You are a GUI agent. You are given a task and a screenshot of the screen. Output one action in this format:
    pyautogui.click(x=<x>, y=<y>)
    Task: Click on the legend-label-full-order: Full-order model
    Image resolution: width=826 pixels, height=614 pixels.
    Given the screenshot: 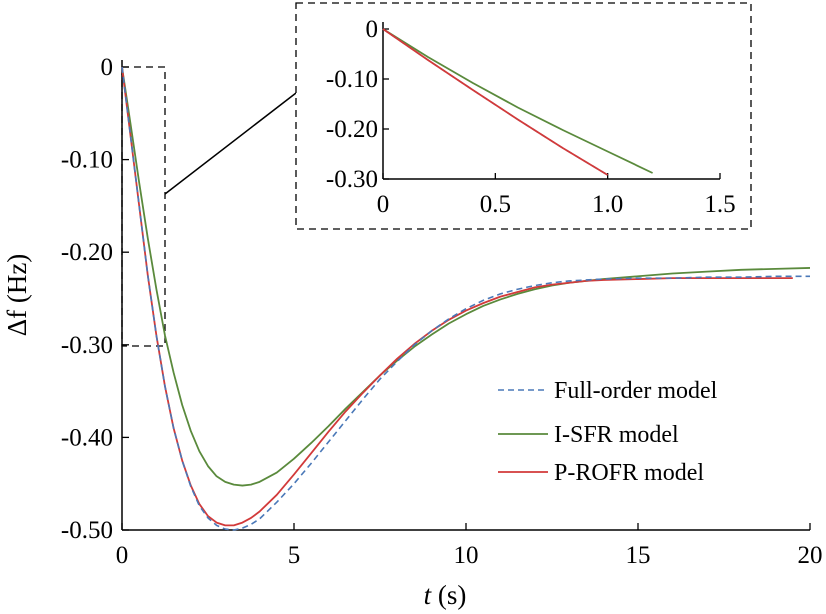 What is the action you would take?
    pyautogui.click(x=636, y=391)
    